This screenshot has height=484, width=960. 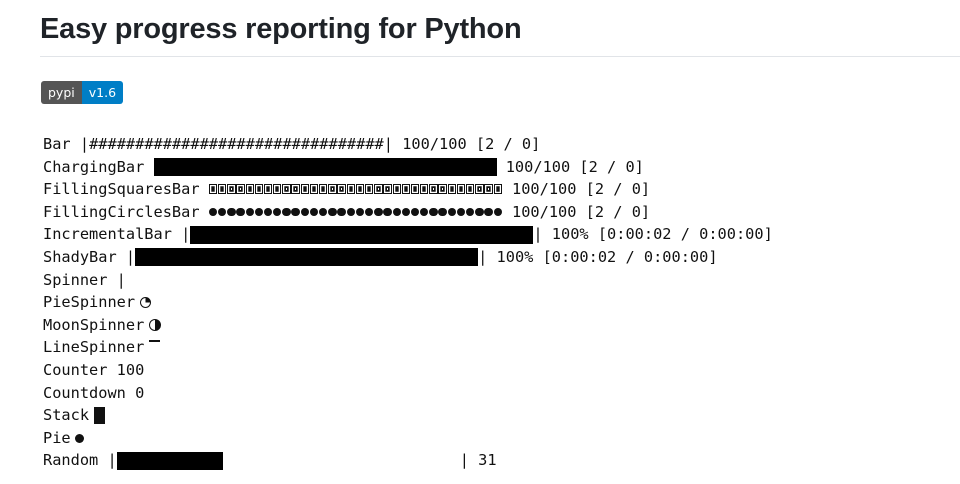 I want to click on bar-prefix: Bar |, so click(x=66, y=144).